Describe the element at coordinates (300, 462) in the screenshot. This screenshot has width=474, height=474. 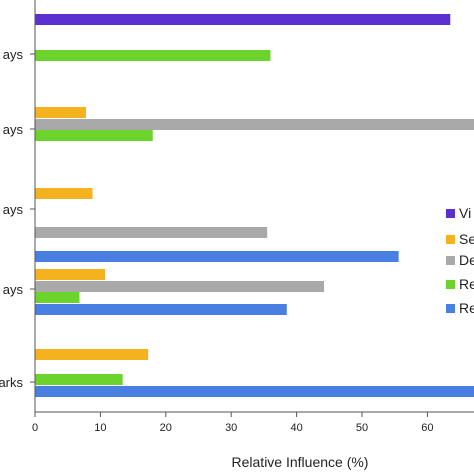
I see `x-axis-title: Relative Influence (%)` at that location.